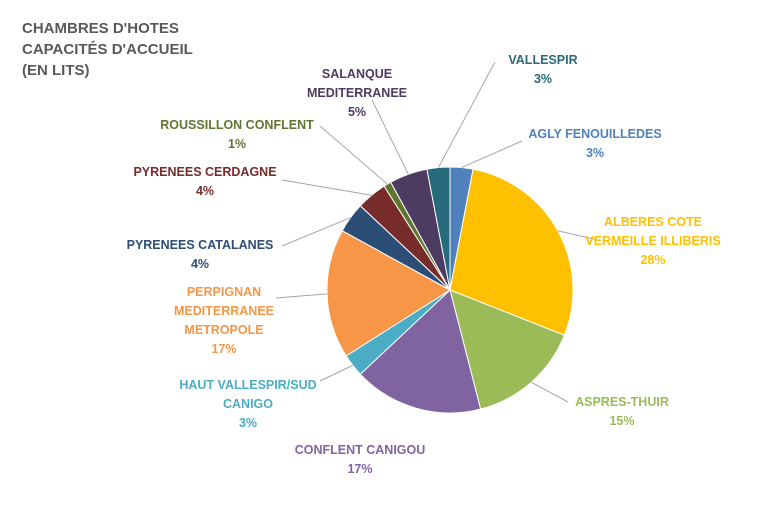 This screenshot has width=770, height=510. I want to click on category-label: ASPRES-THUIR, so click(622, 402).